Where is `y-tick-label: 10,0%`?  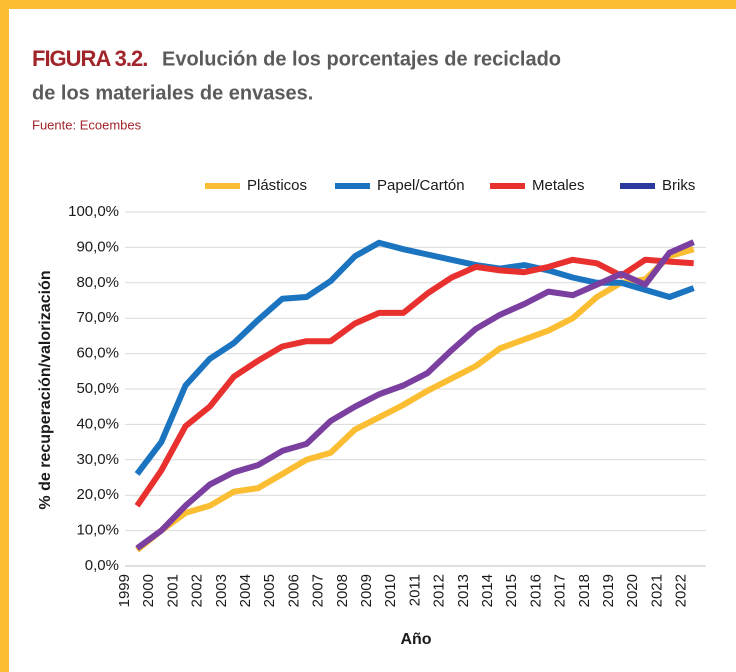 y-tick-label: 10,0% is located at coordinates (97, 530).